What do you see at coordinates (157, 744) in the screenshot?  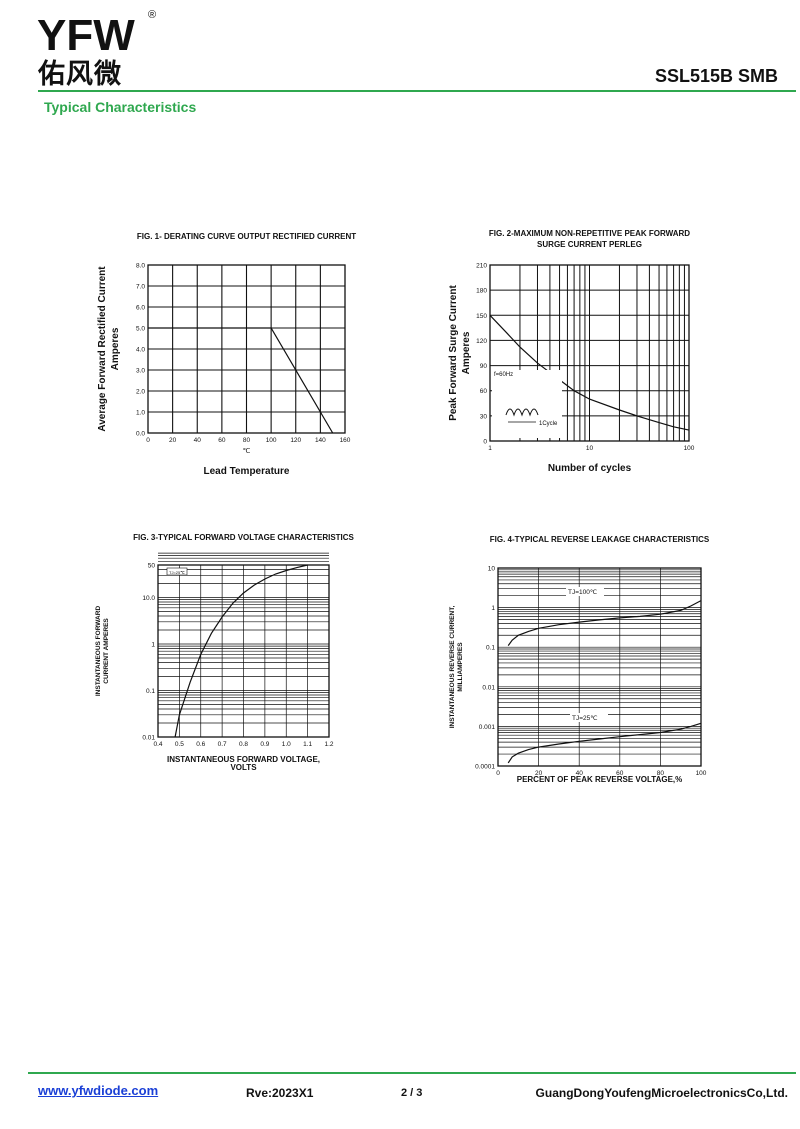 I see `x-tick-label: 0.4` at bounding box center [157, 744].